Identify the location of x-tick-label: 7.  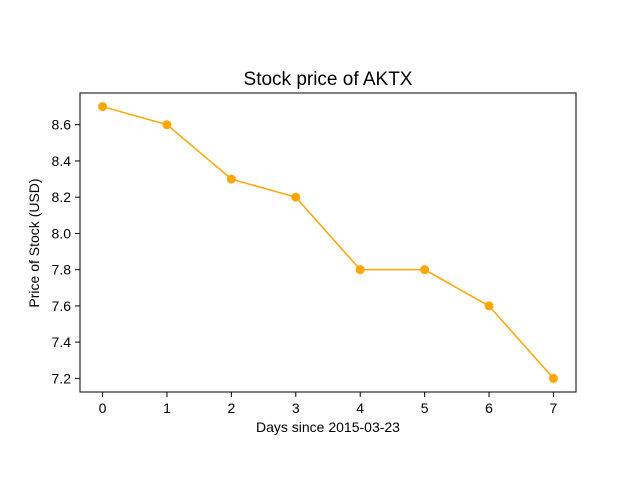
(554, 408).